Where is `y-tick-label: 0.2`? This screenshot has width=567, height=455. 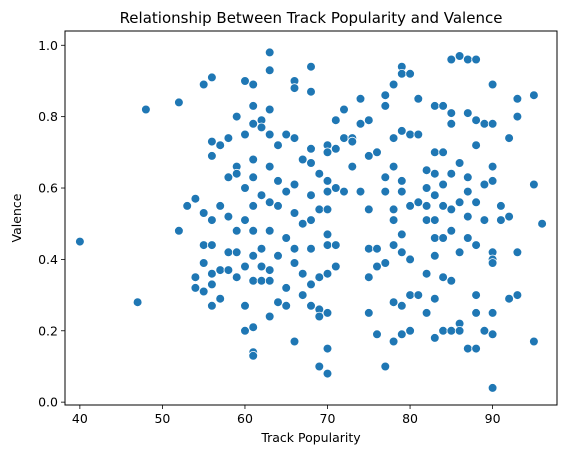
y-tick-label: 0.2 is located at coordinates (48, 330).